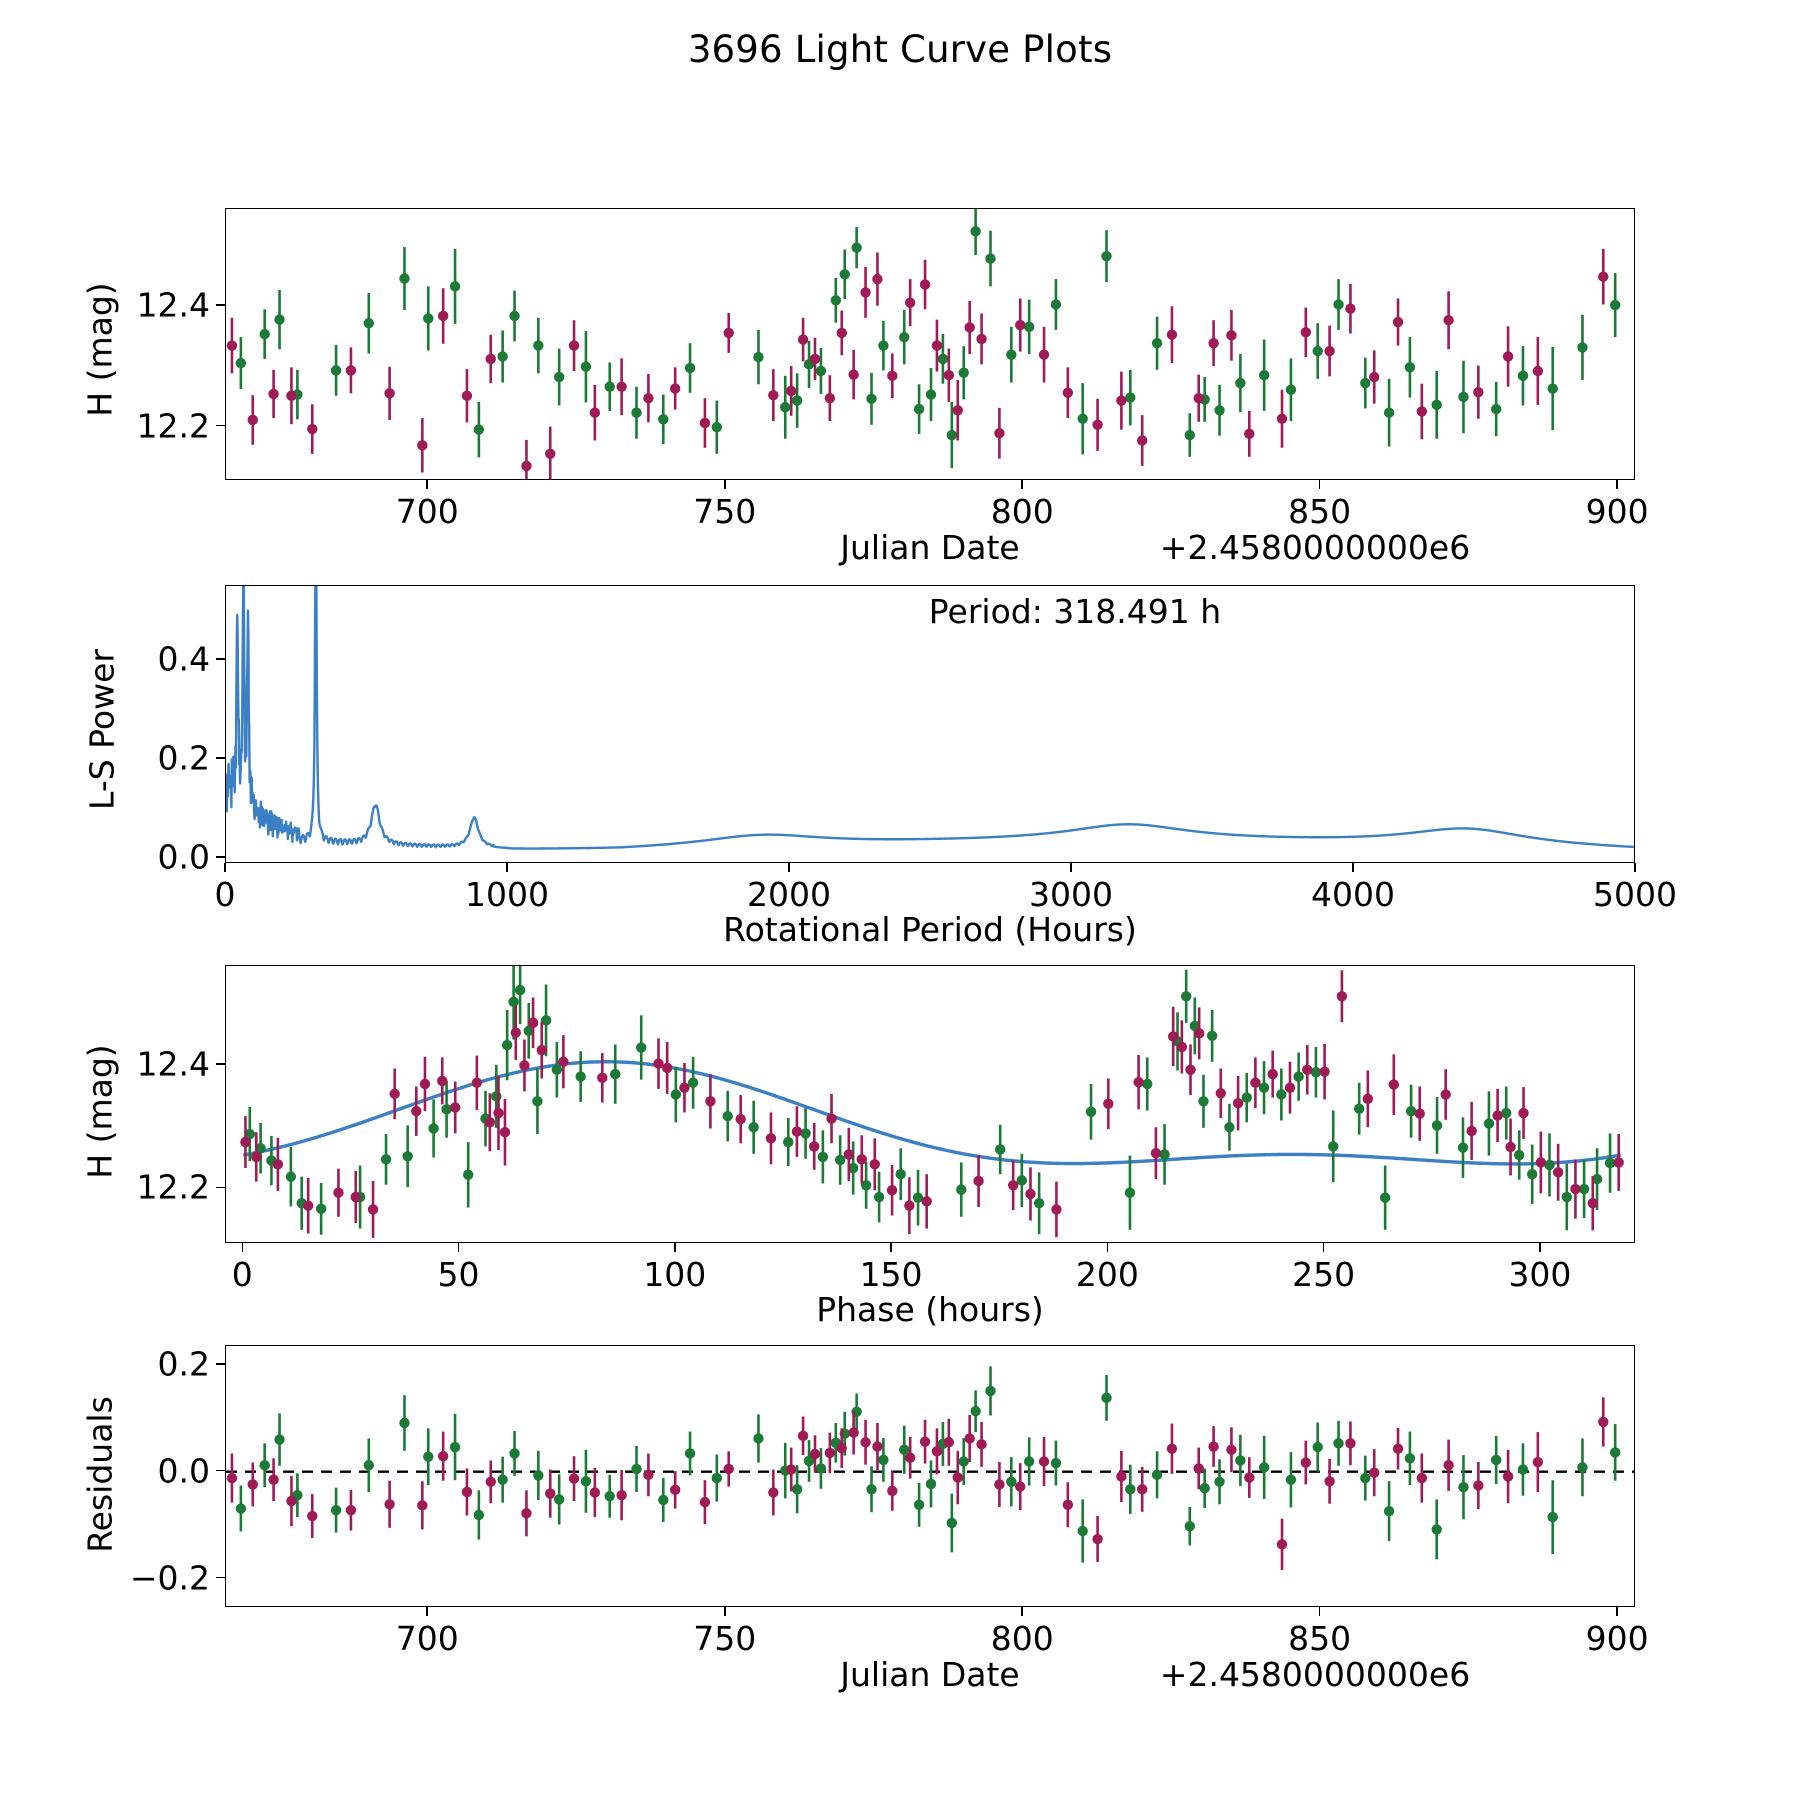 The height and width of the screenshot is (1800, 1800). I want to click on x-tick-label: 700, so click(427, 511).